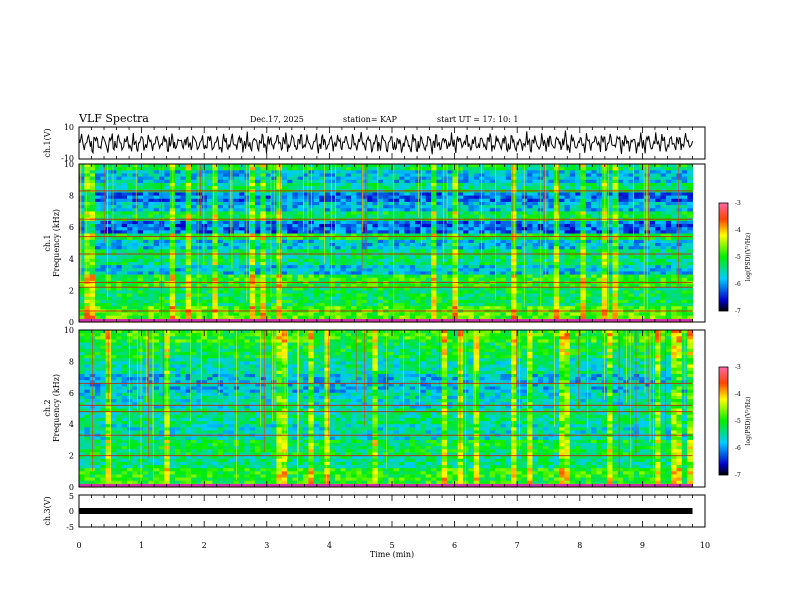 This screenshot has width=792, height=612. I want to click on ch1-waveform-series-line, so click(385, 142).